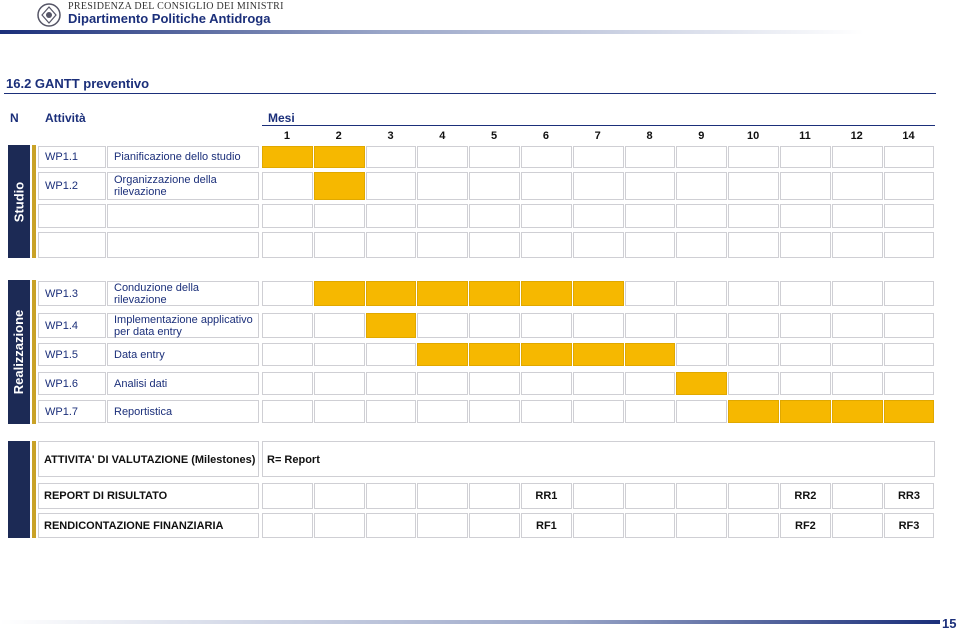 The image size is (960, 631). What do you see at coordinates (78, 83) in the screenshot?
I see `section-title: 16.2 GANTT preventivo` at bounding box center [78, 83].